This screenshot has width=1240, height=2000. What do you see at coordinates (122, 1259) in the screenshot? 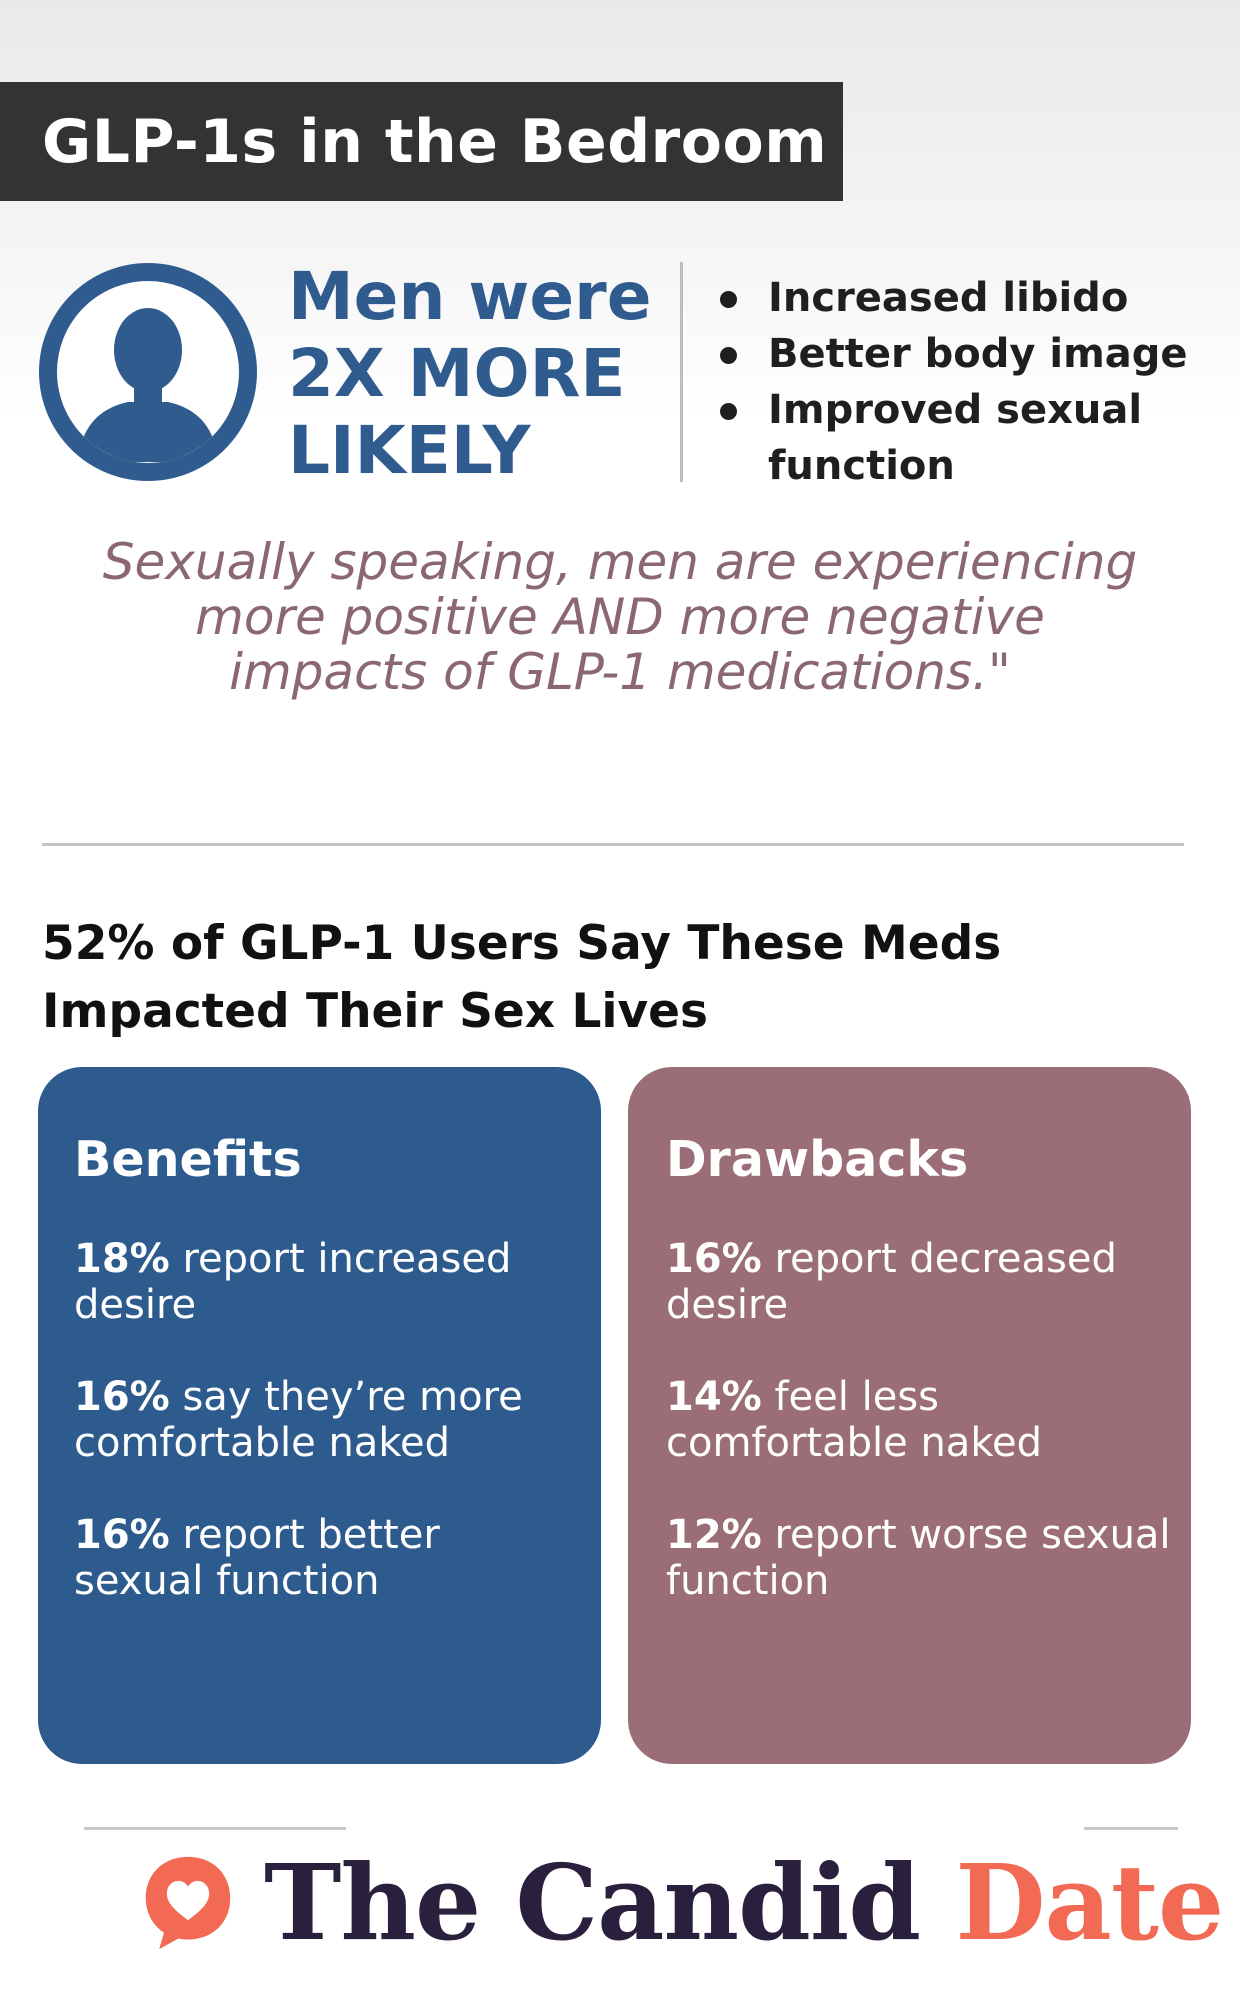
I see `benefit-percent: 18%` at bounding box center [122, 1259].